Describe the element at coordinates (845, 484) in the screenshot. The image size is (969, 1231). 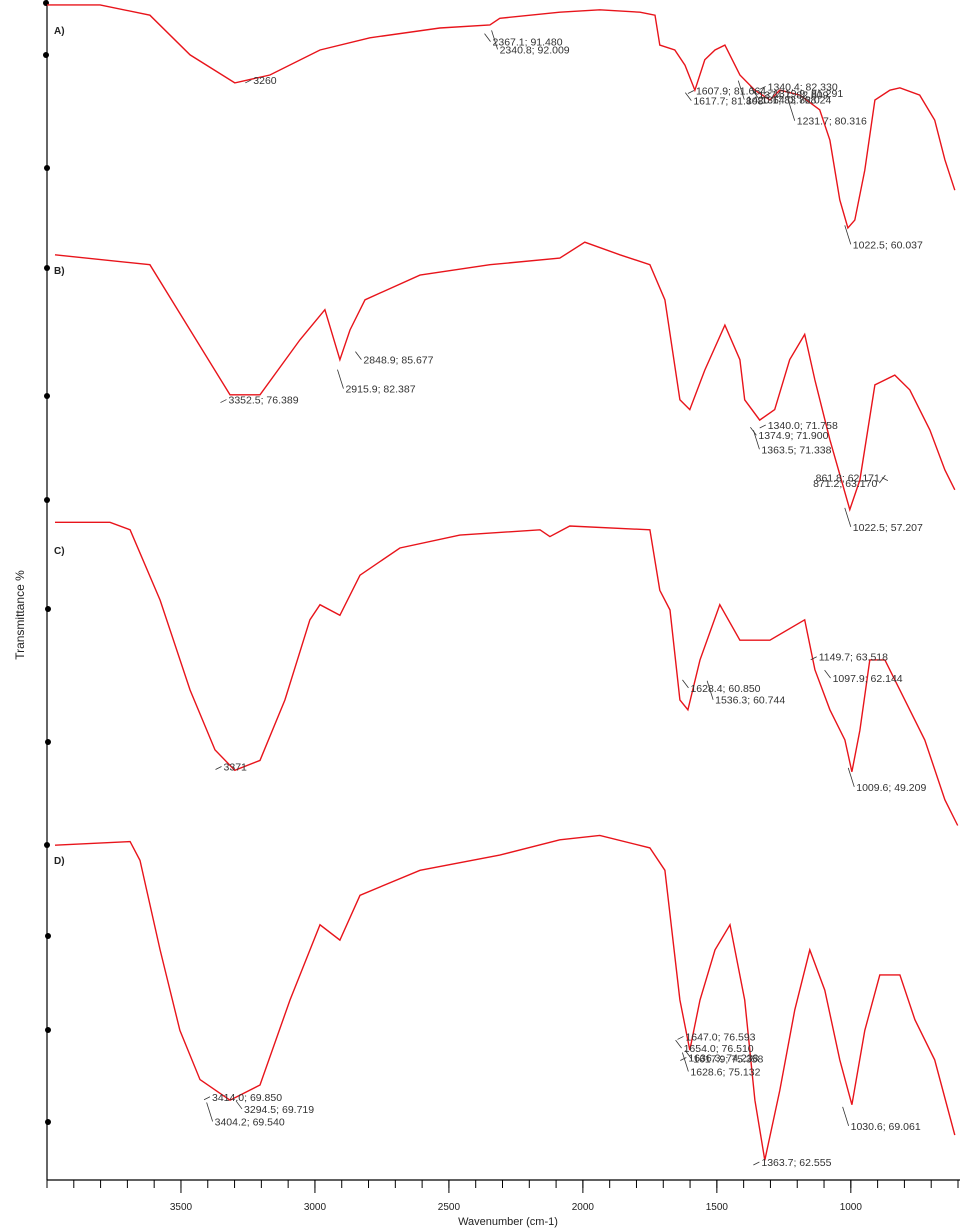
I see `annotation: 871.2; 63.170` at that location.